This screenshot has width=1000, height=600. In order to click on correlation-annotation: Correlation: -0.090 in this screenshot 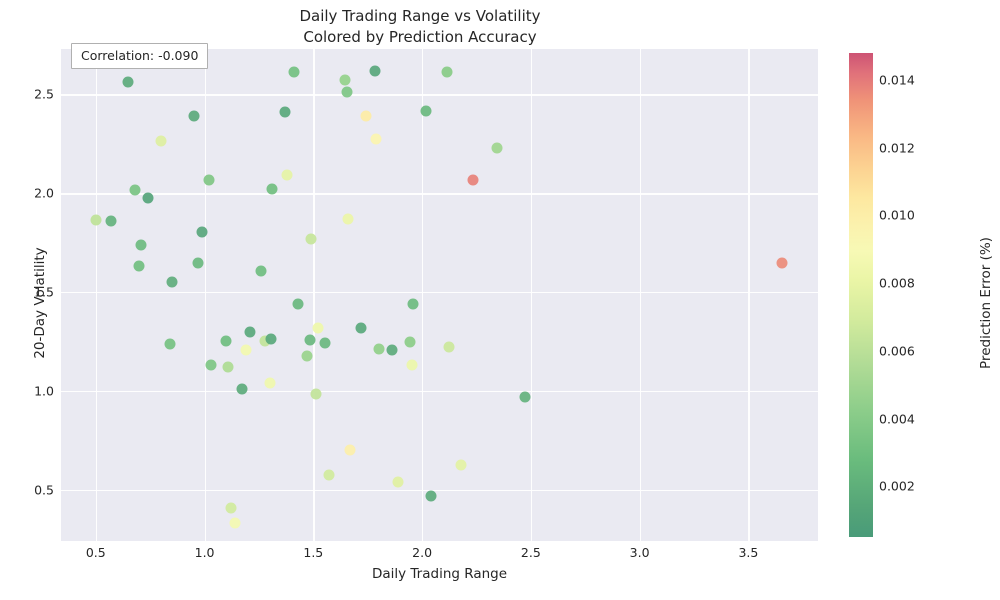, I will do `click(140, 56)`.